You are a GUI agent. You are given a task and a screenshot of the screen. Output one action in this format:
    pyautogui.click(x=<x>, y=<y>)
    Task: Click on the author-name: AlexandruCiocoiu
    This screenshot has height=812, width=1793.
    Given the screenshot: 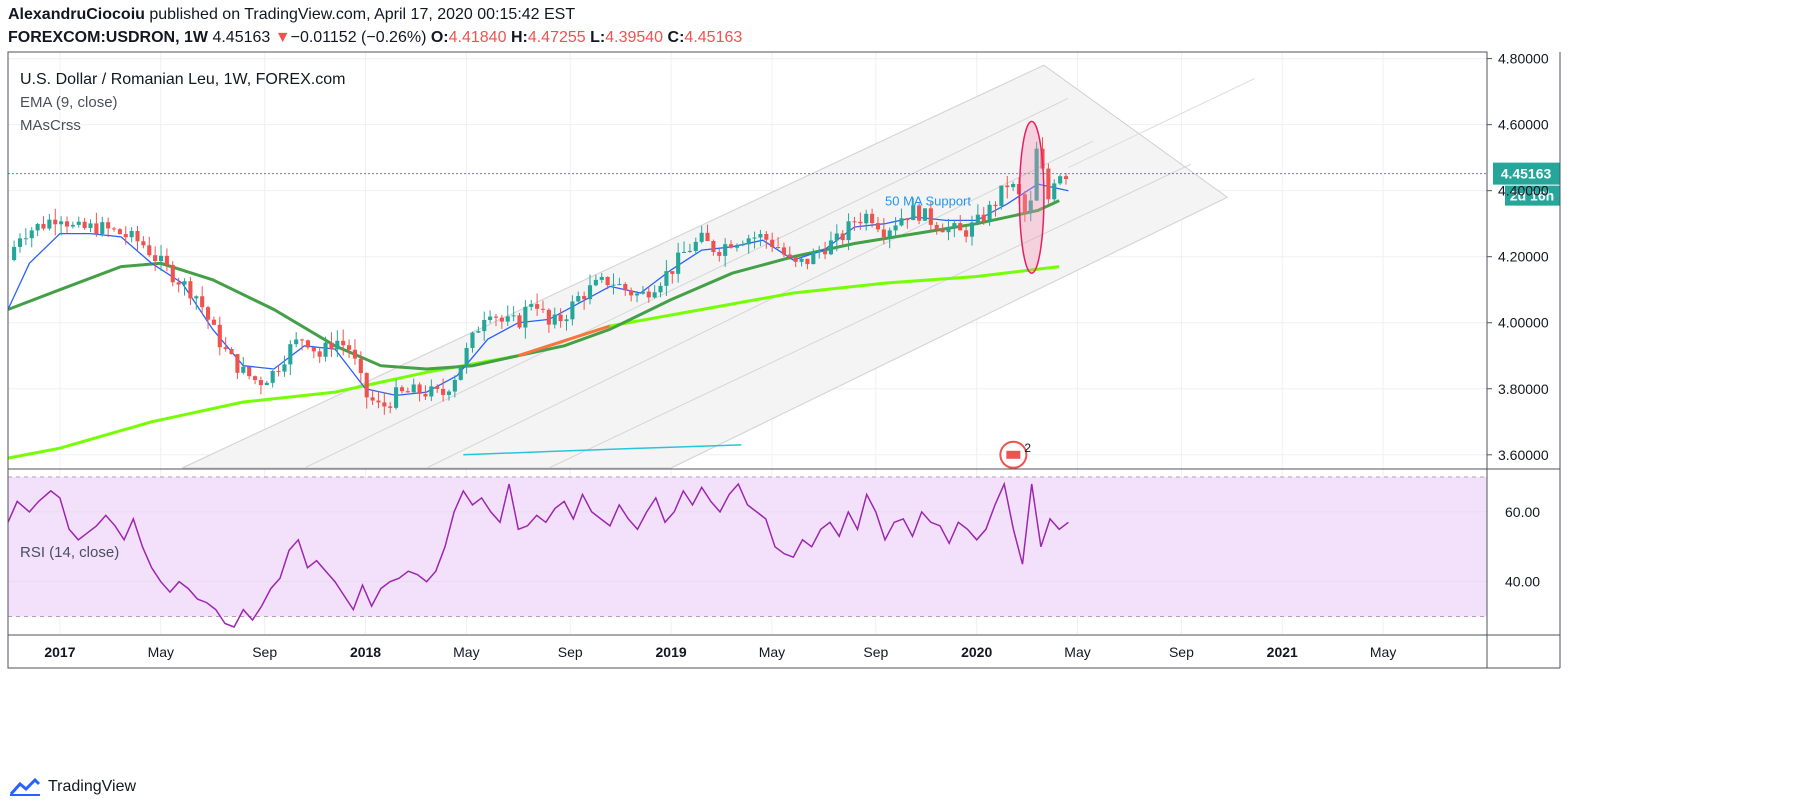 What is the action you would take?
    pyautogui.click(x=76, y=14)
    